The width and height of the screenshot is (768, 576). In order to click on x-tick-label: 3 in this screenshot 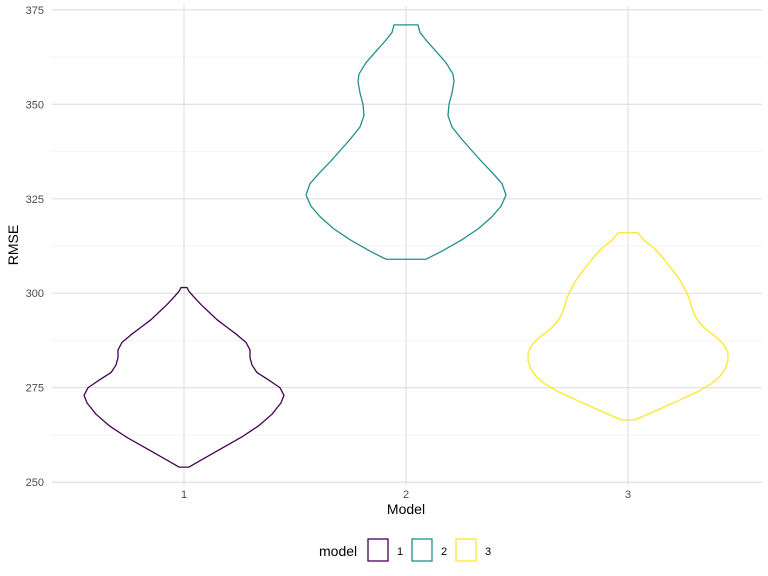, I will do `click(628, 495)`.